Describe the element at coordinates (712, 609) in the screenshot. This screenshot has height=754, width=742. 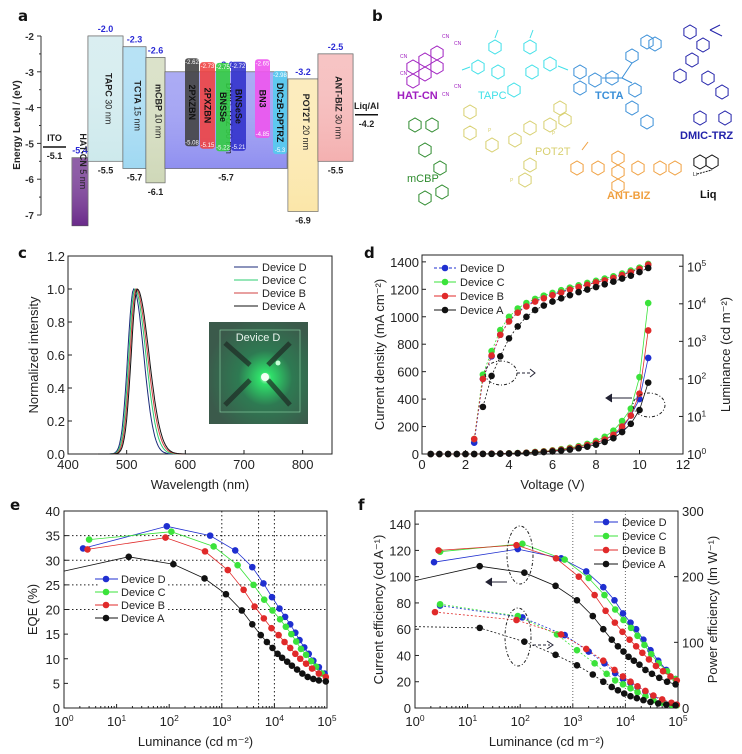
I see `y2-axis-label: Power efficiency (lm W⁻¹)` at that location.